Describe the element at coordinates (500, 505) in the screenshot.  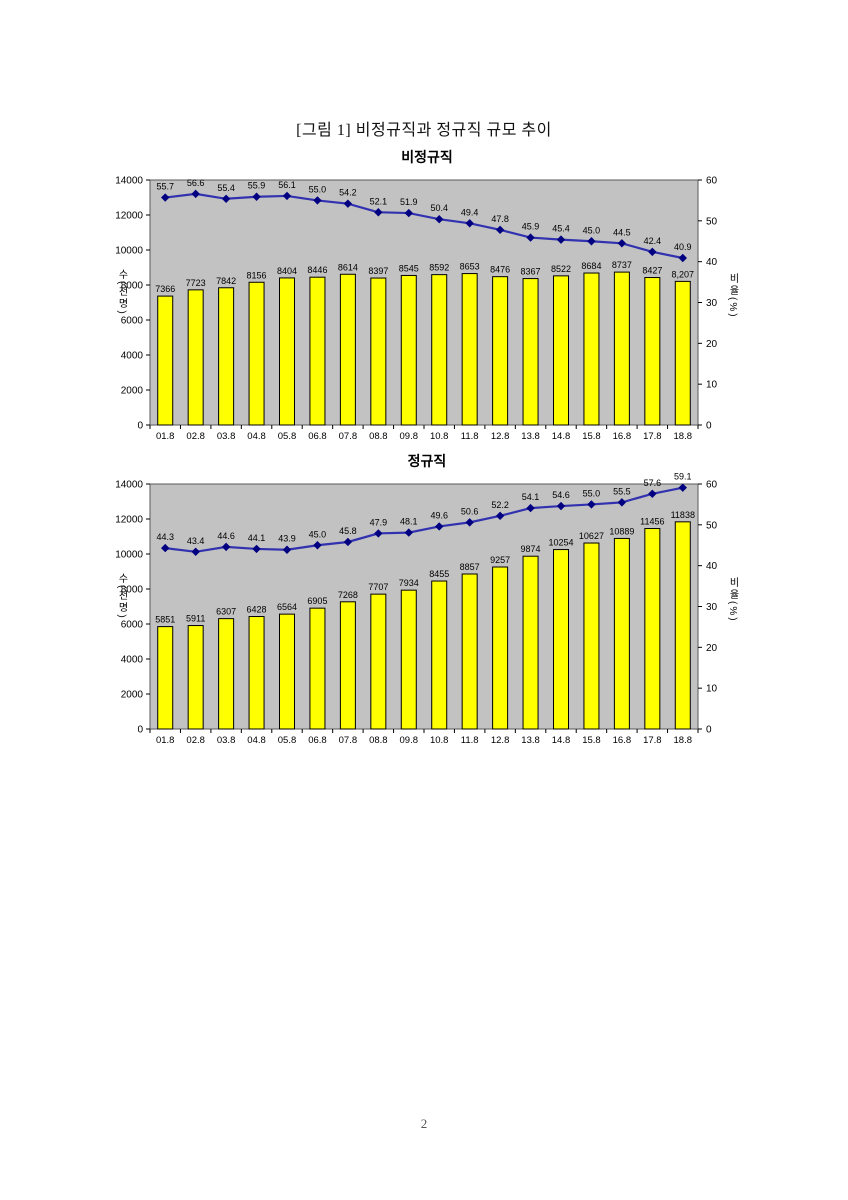
I see `svg-text: 52.2` at that location.